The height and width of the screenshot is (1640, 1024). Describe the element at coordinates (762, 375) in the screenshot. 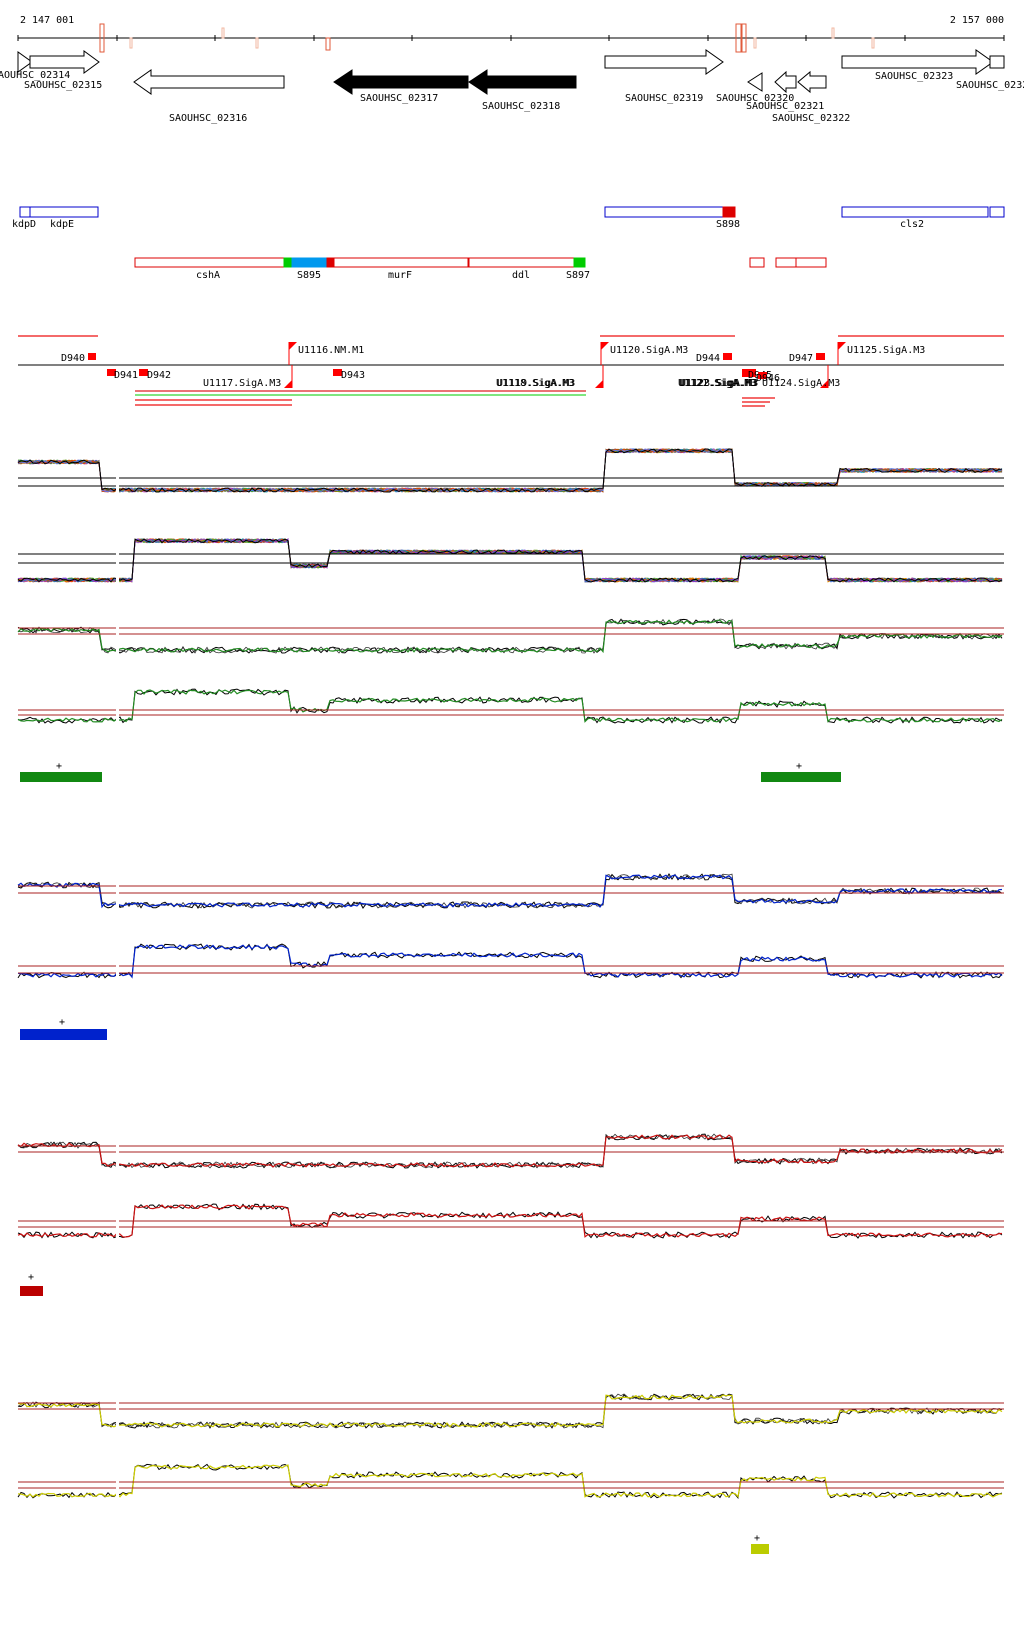

I see `downshift-marker-d946` at that location.